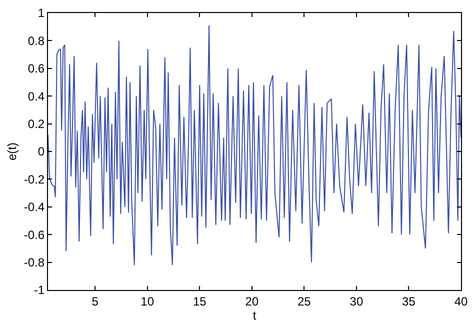 The height and width of the screenshot is (325, 474). What do you see at coordinates (36, 41) in the screenshot?
I see `y-tick-label: 0.8` at bounding box center [36, 41].